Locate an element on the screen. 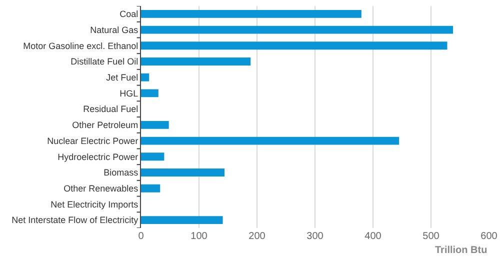 Image resolution: width=501 pixels, height=264 pixels. y-tick-label: Biomass is located at coordinates (121, 173).